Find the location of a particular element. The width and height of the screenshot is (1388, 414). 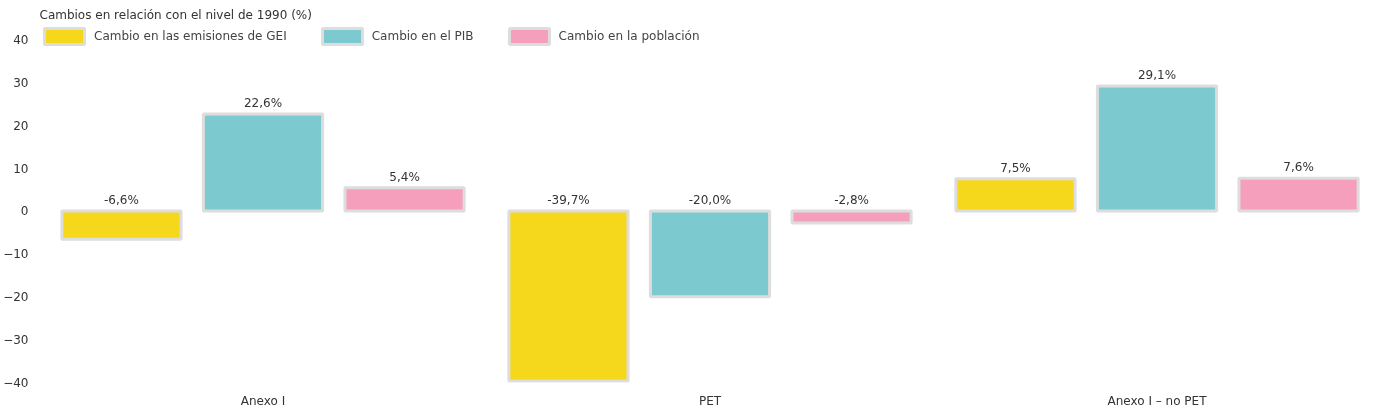

y-tick-label: −10 is located at coordinates (16, 254).